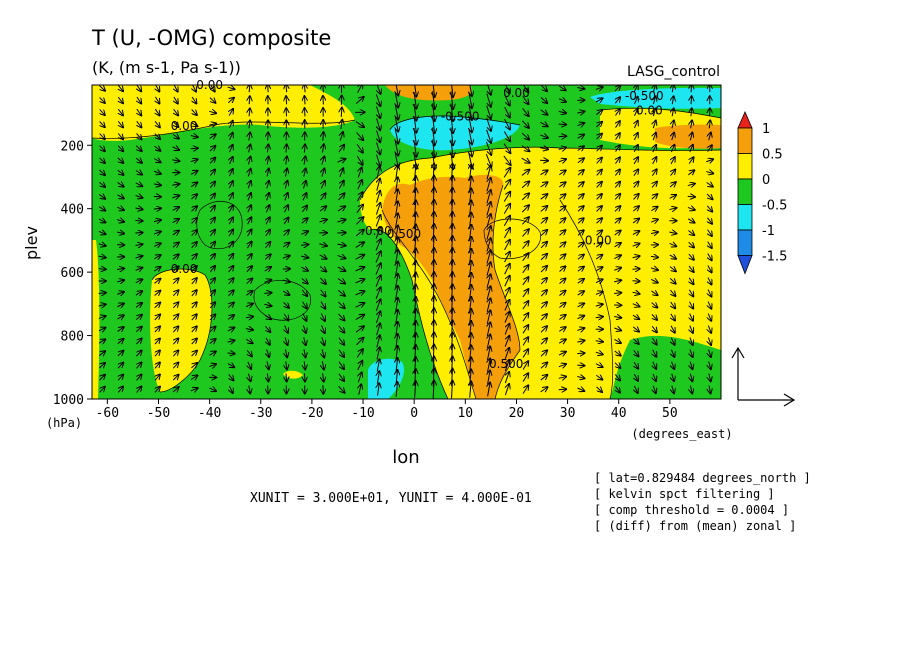  I want to click on y-tick-label: 1000, so click(68, 400).